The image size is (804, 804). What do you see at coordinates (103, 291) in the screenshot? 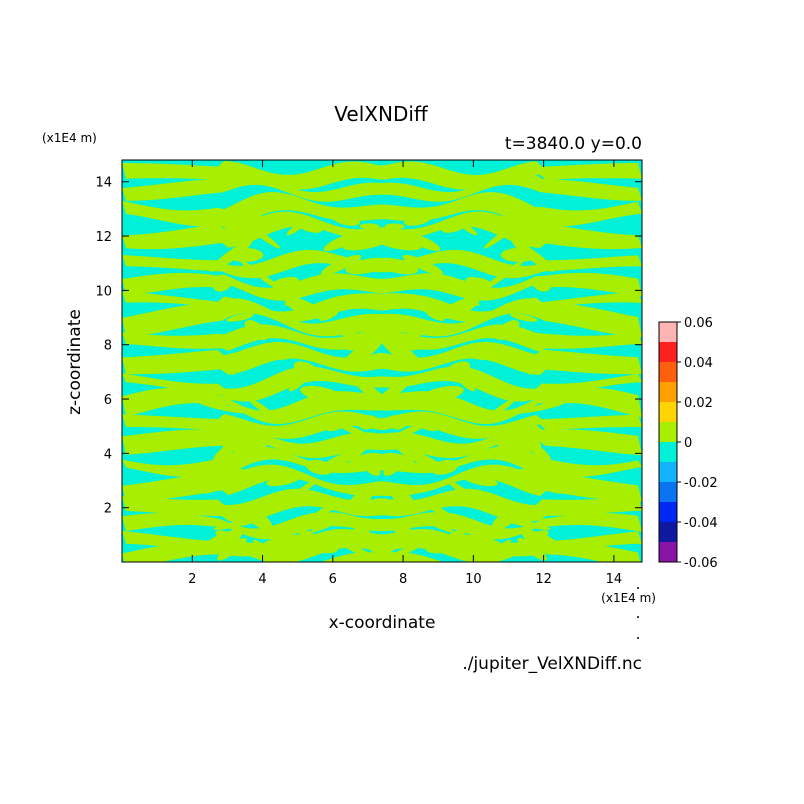
I see `y-tick-label: 10` at bounding box center [103, 291].